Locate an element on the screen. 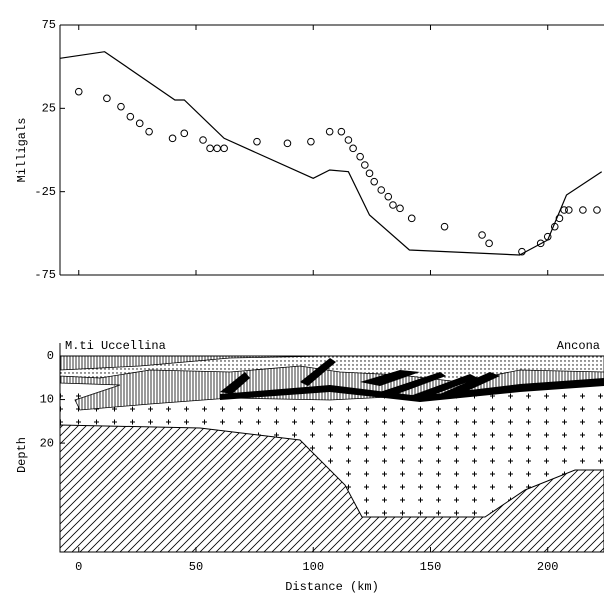  x-tick-label: 0 is located at coordinates (78, 567).